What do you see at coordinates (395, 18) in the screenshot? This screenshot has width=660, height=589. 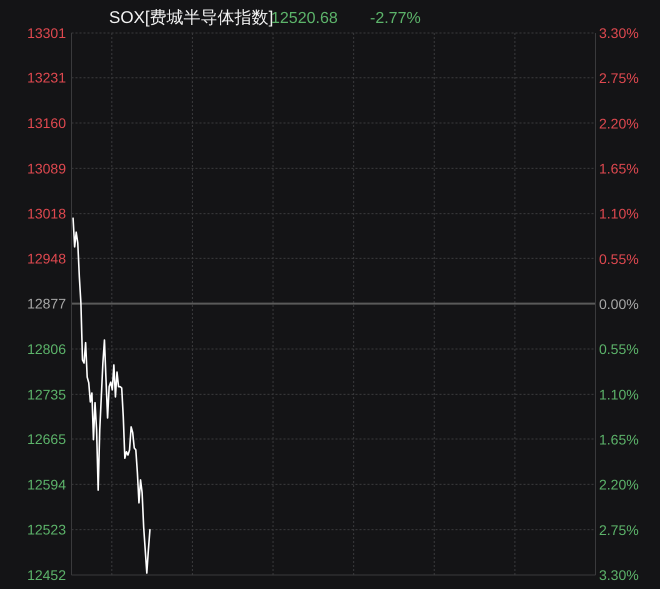 I see `text: -2.77%` at bounding box center [395, 18].